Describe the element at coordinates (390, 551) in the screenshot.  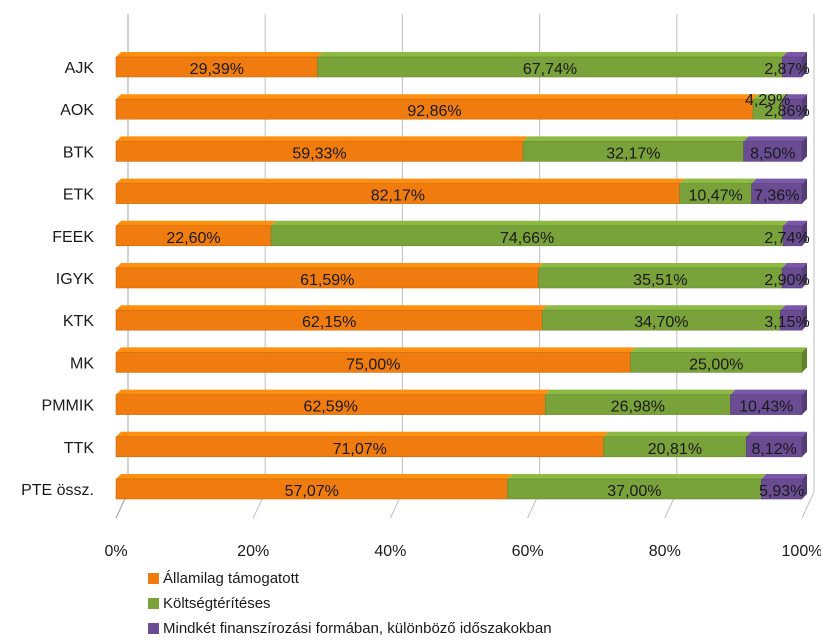
I see `x-tick-label: 40%` at that location.